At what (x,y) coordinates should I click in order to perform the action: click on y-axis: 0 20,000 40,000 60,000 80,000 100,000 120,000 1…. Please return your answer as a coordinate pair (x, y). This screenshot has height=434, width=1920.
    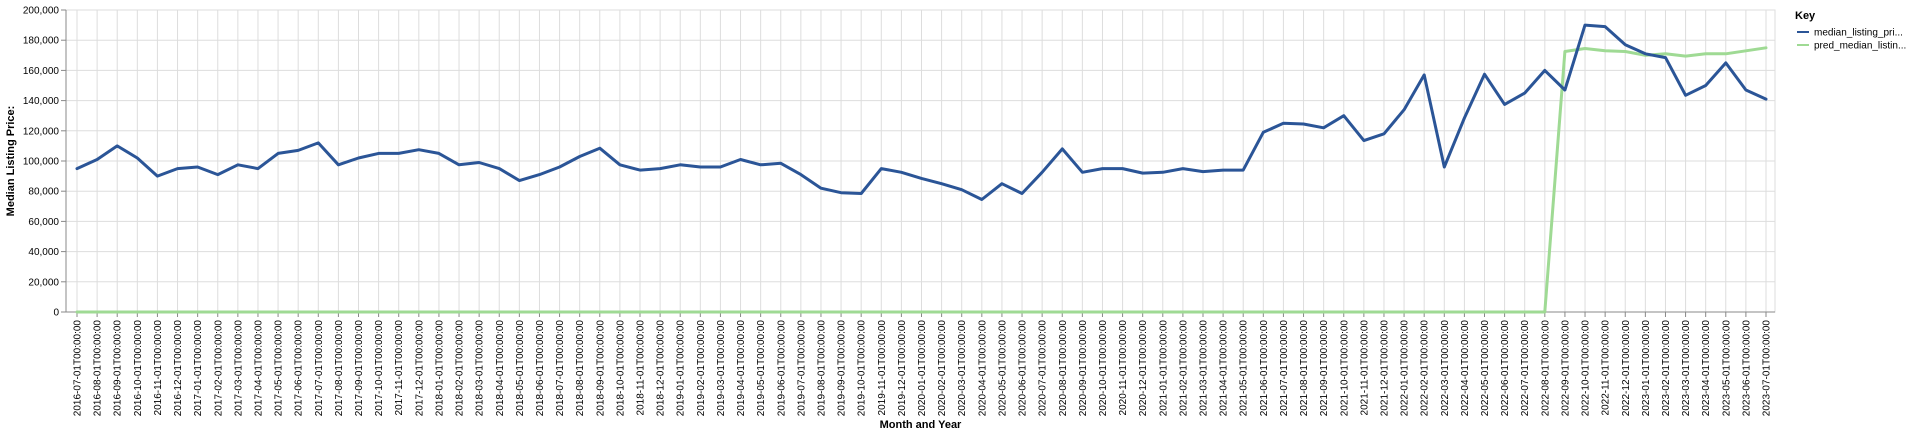
    Looking at the image, I should click on (45, 162).